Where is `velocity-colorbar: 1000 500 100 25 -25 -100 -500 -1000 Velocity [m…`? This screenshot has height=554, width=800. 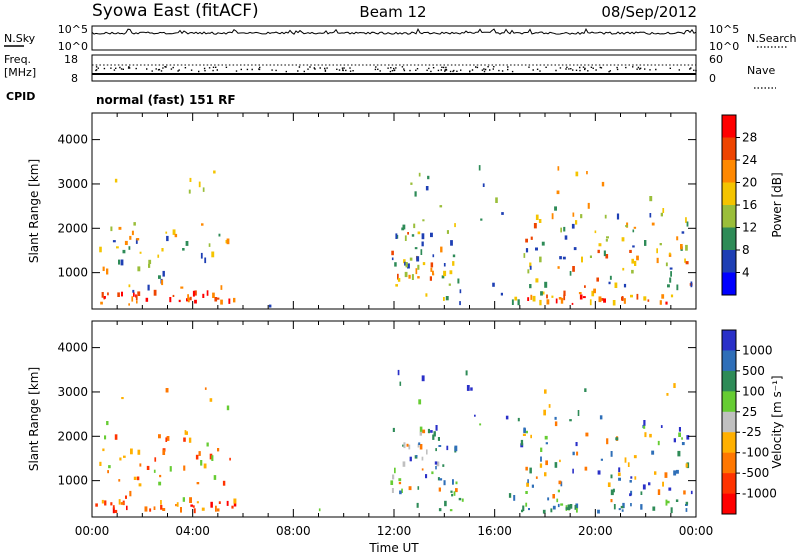 velocity-colorbar: 1000 500 100 25 -25 -100 -500 -1000 Velocity [m… is located at coordinates (752, 422).